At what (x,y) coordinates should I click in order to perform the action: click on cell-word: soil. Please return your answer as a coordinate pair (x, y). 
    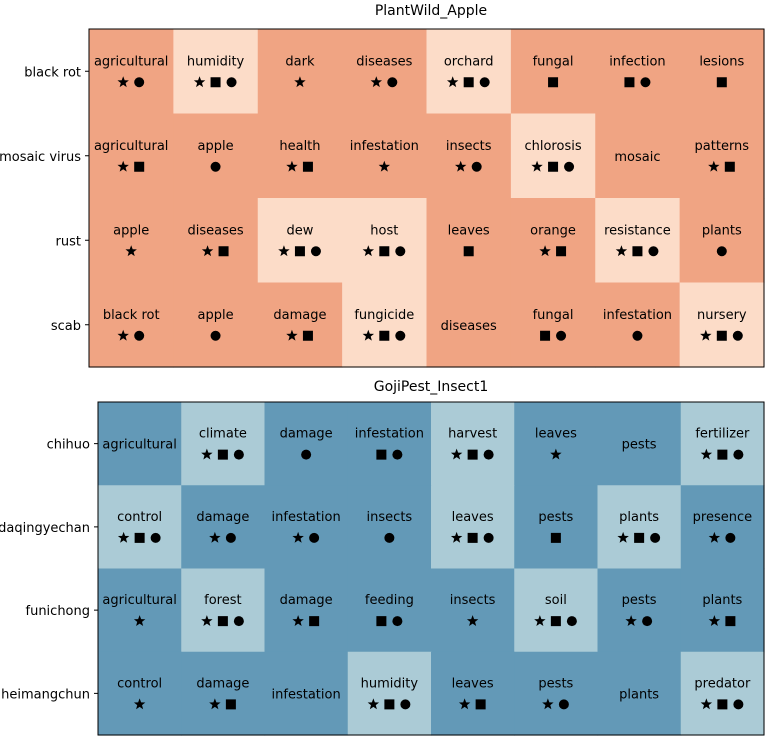
    Looking at the image, I should click on (556, 600).